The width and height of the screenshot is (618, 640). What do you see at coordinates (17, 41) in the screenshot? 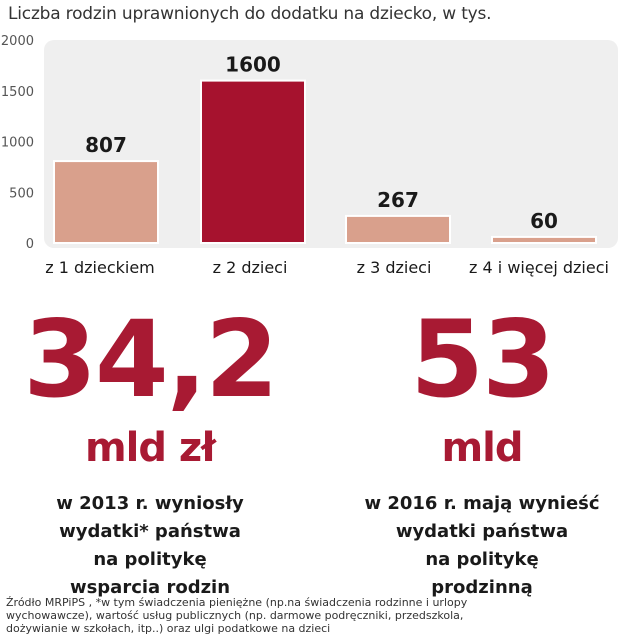
I see `y-tick-label: 2000` at bounding box center [17, 41].